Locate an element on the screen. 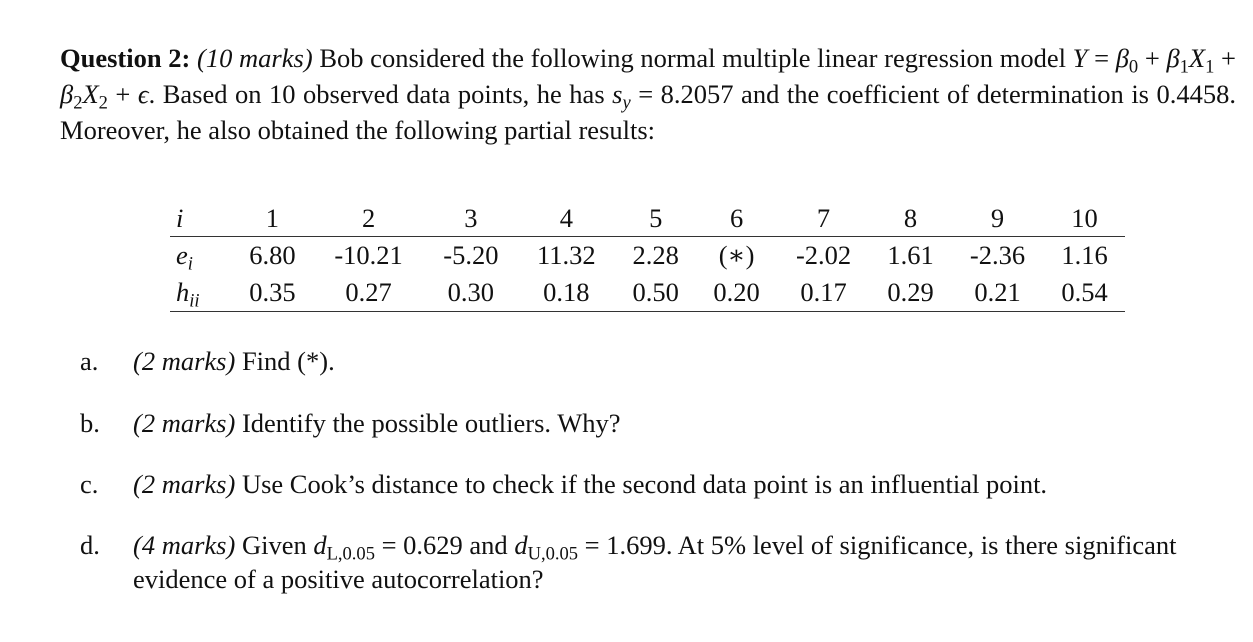  table-cell: 1.16 is located at coordinates (1084, 255).